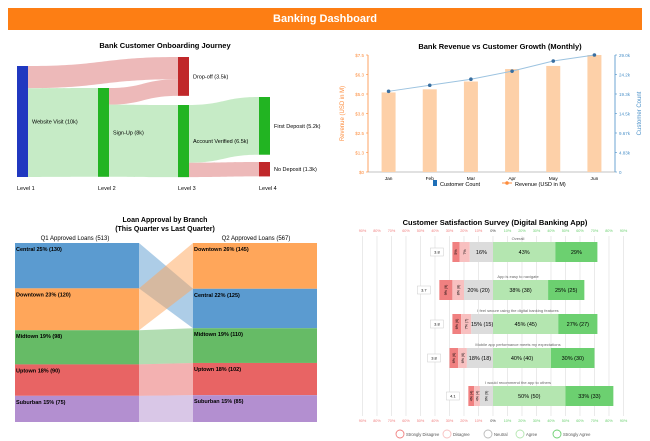  I want to click on bottom-axis-tick: 30%, so click(537, 421).